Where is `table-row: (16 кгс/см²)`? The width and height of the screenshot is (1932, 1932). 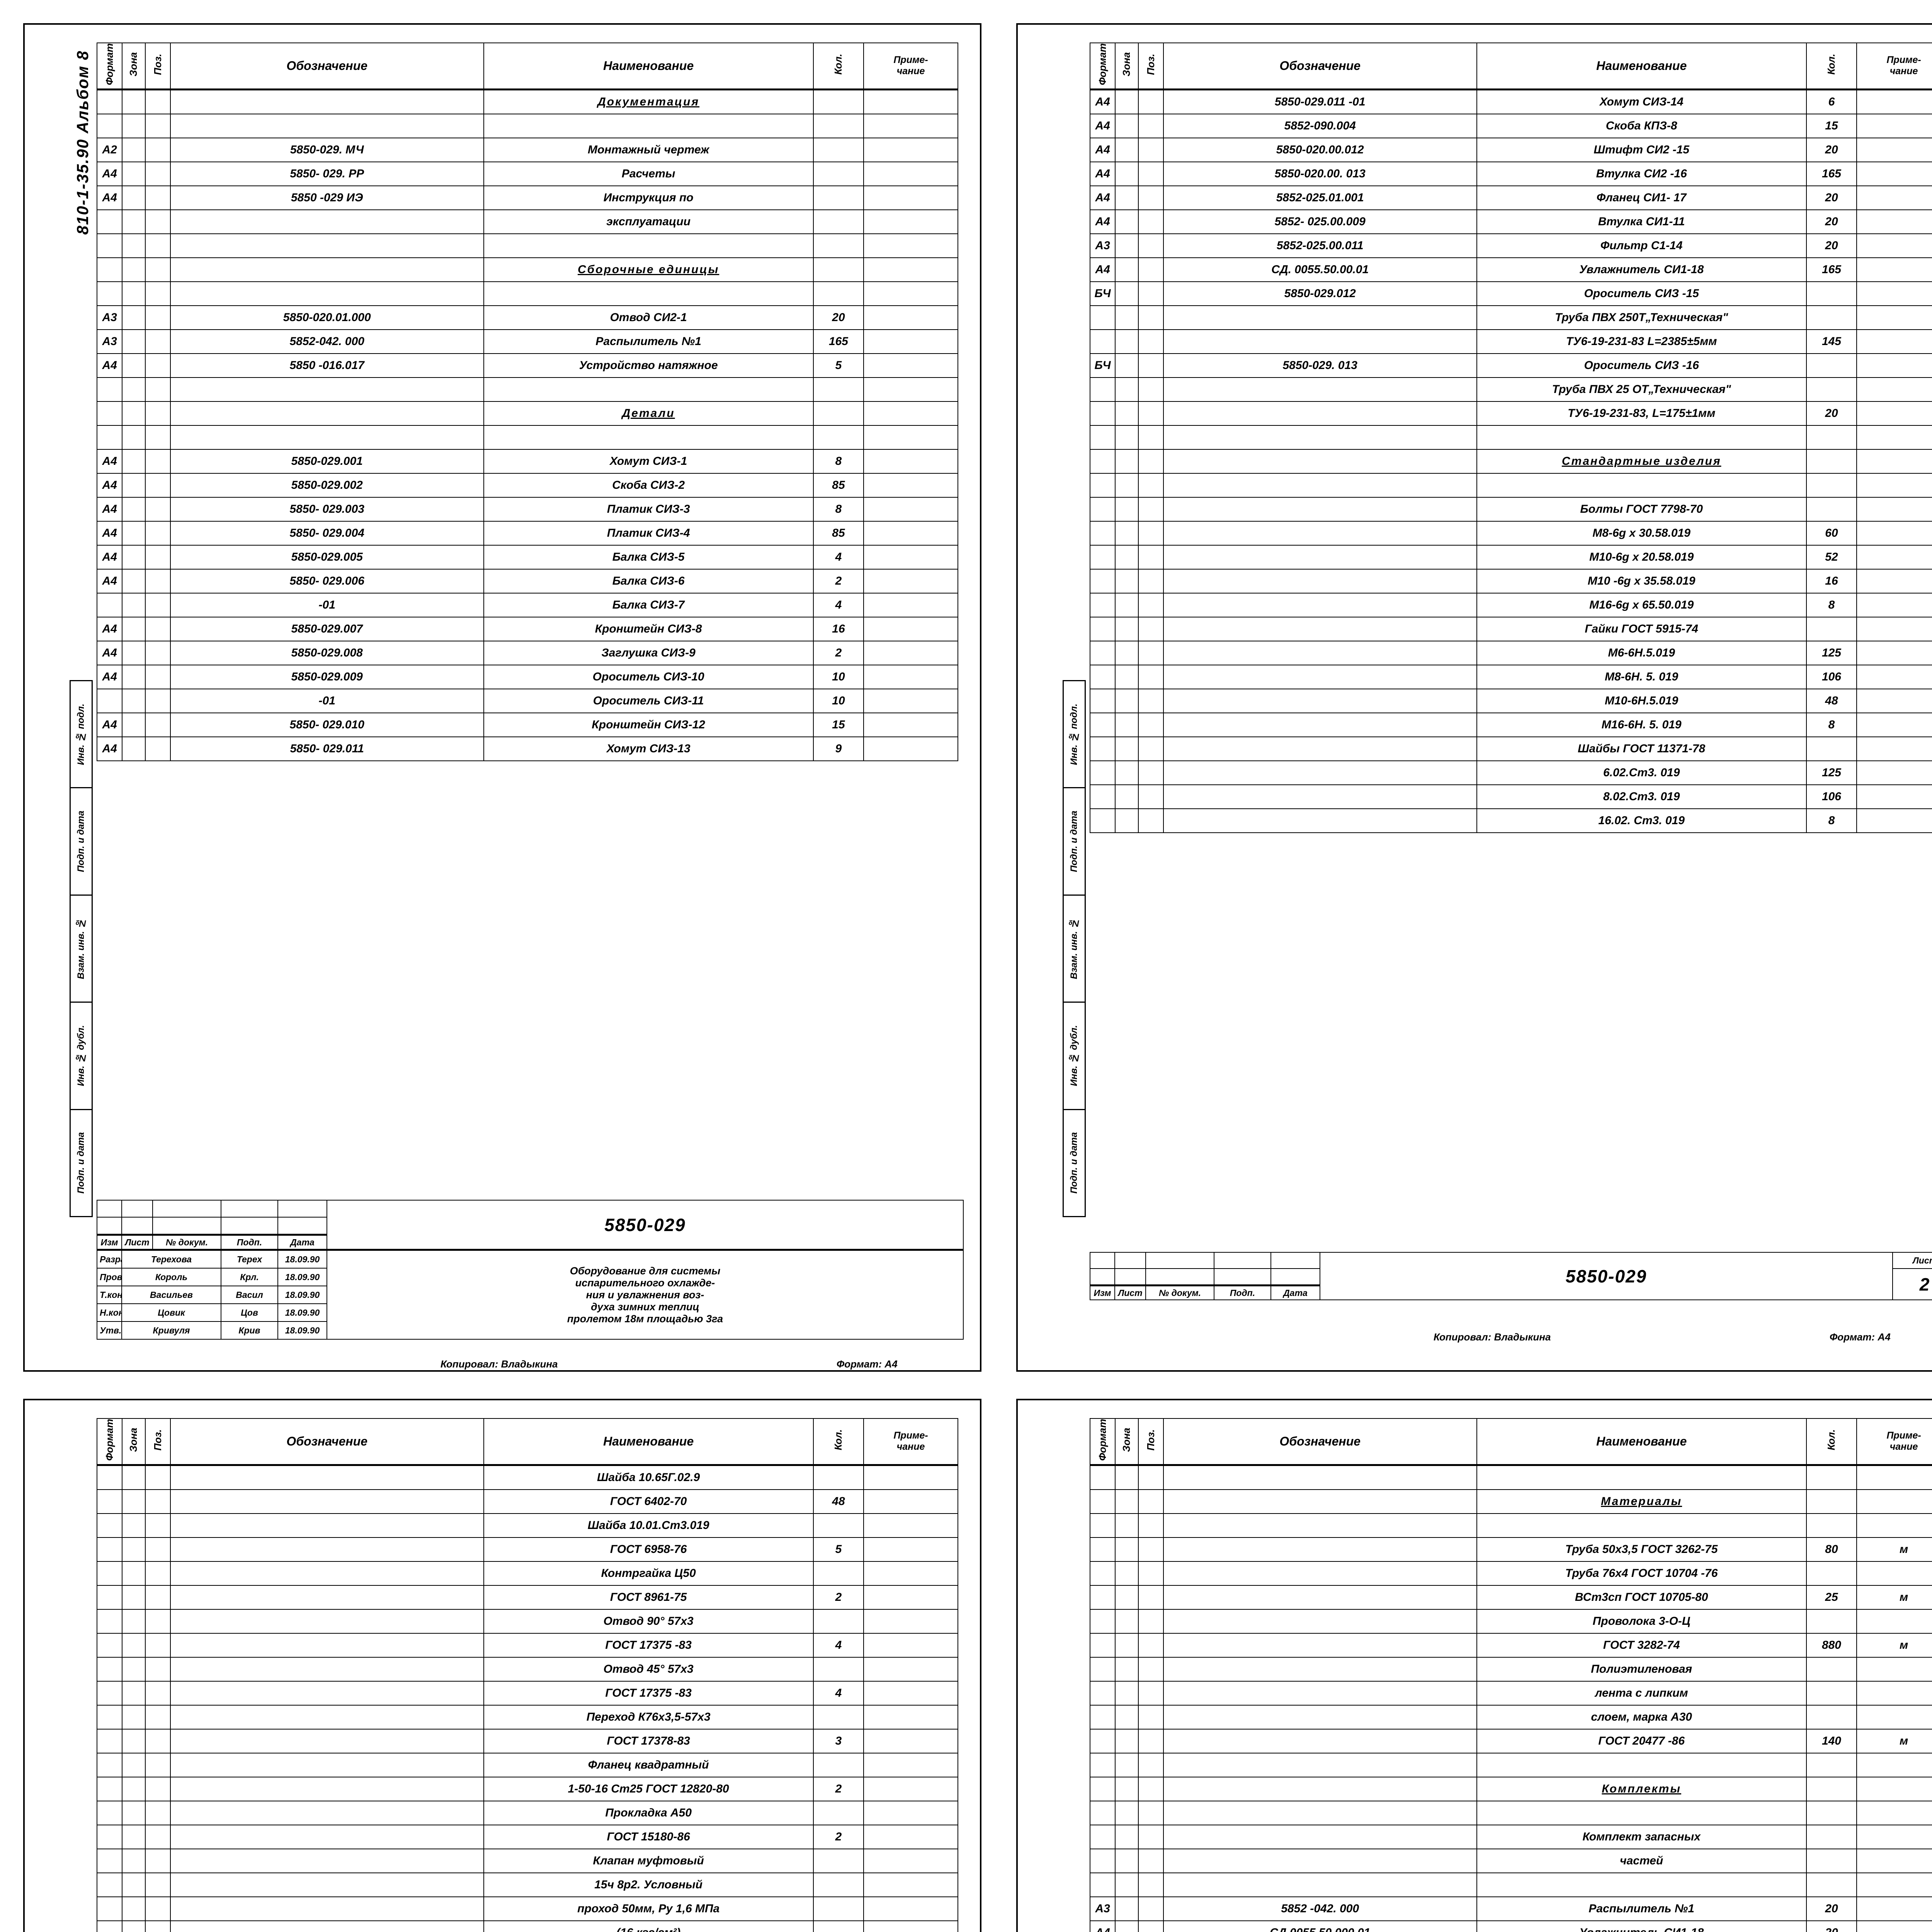 table-row: (16 кгс/см²) is located at coordinates (527, 1926).